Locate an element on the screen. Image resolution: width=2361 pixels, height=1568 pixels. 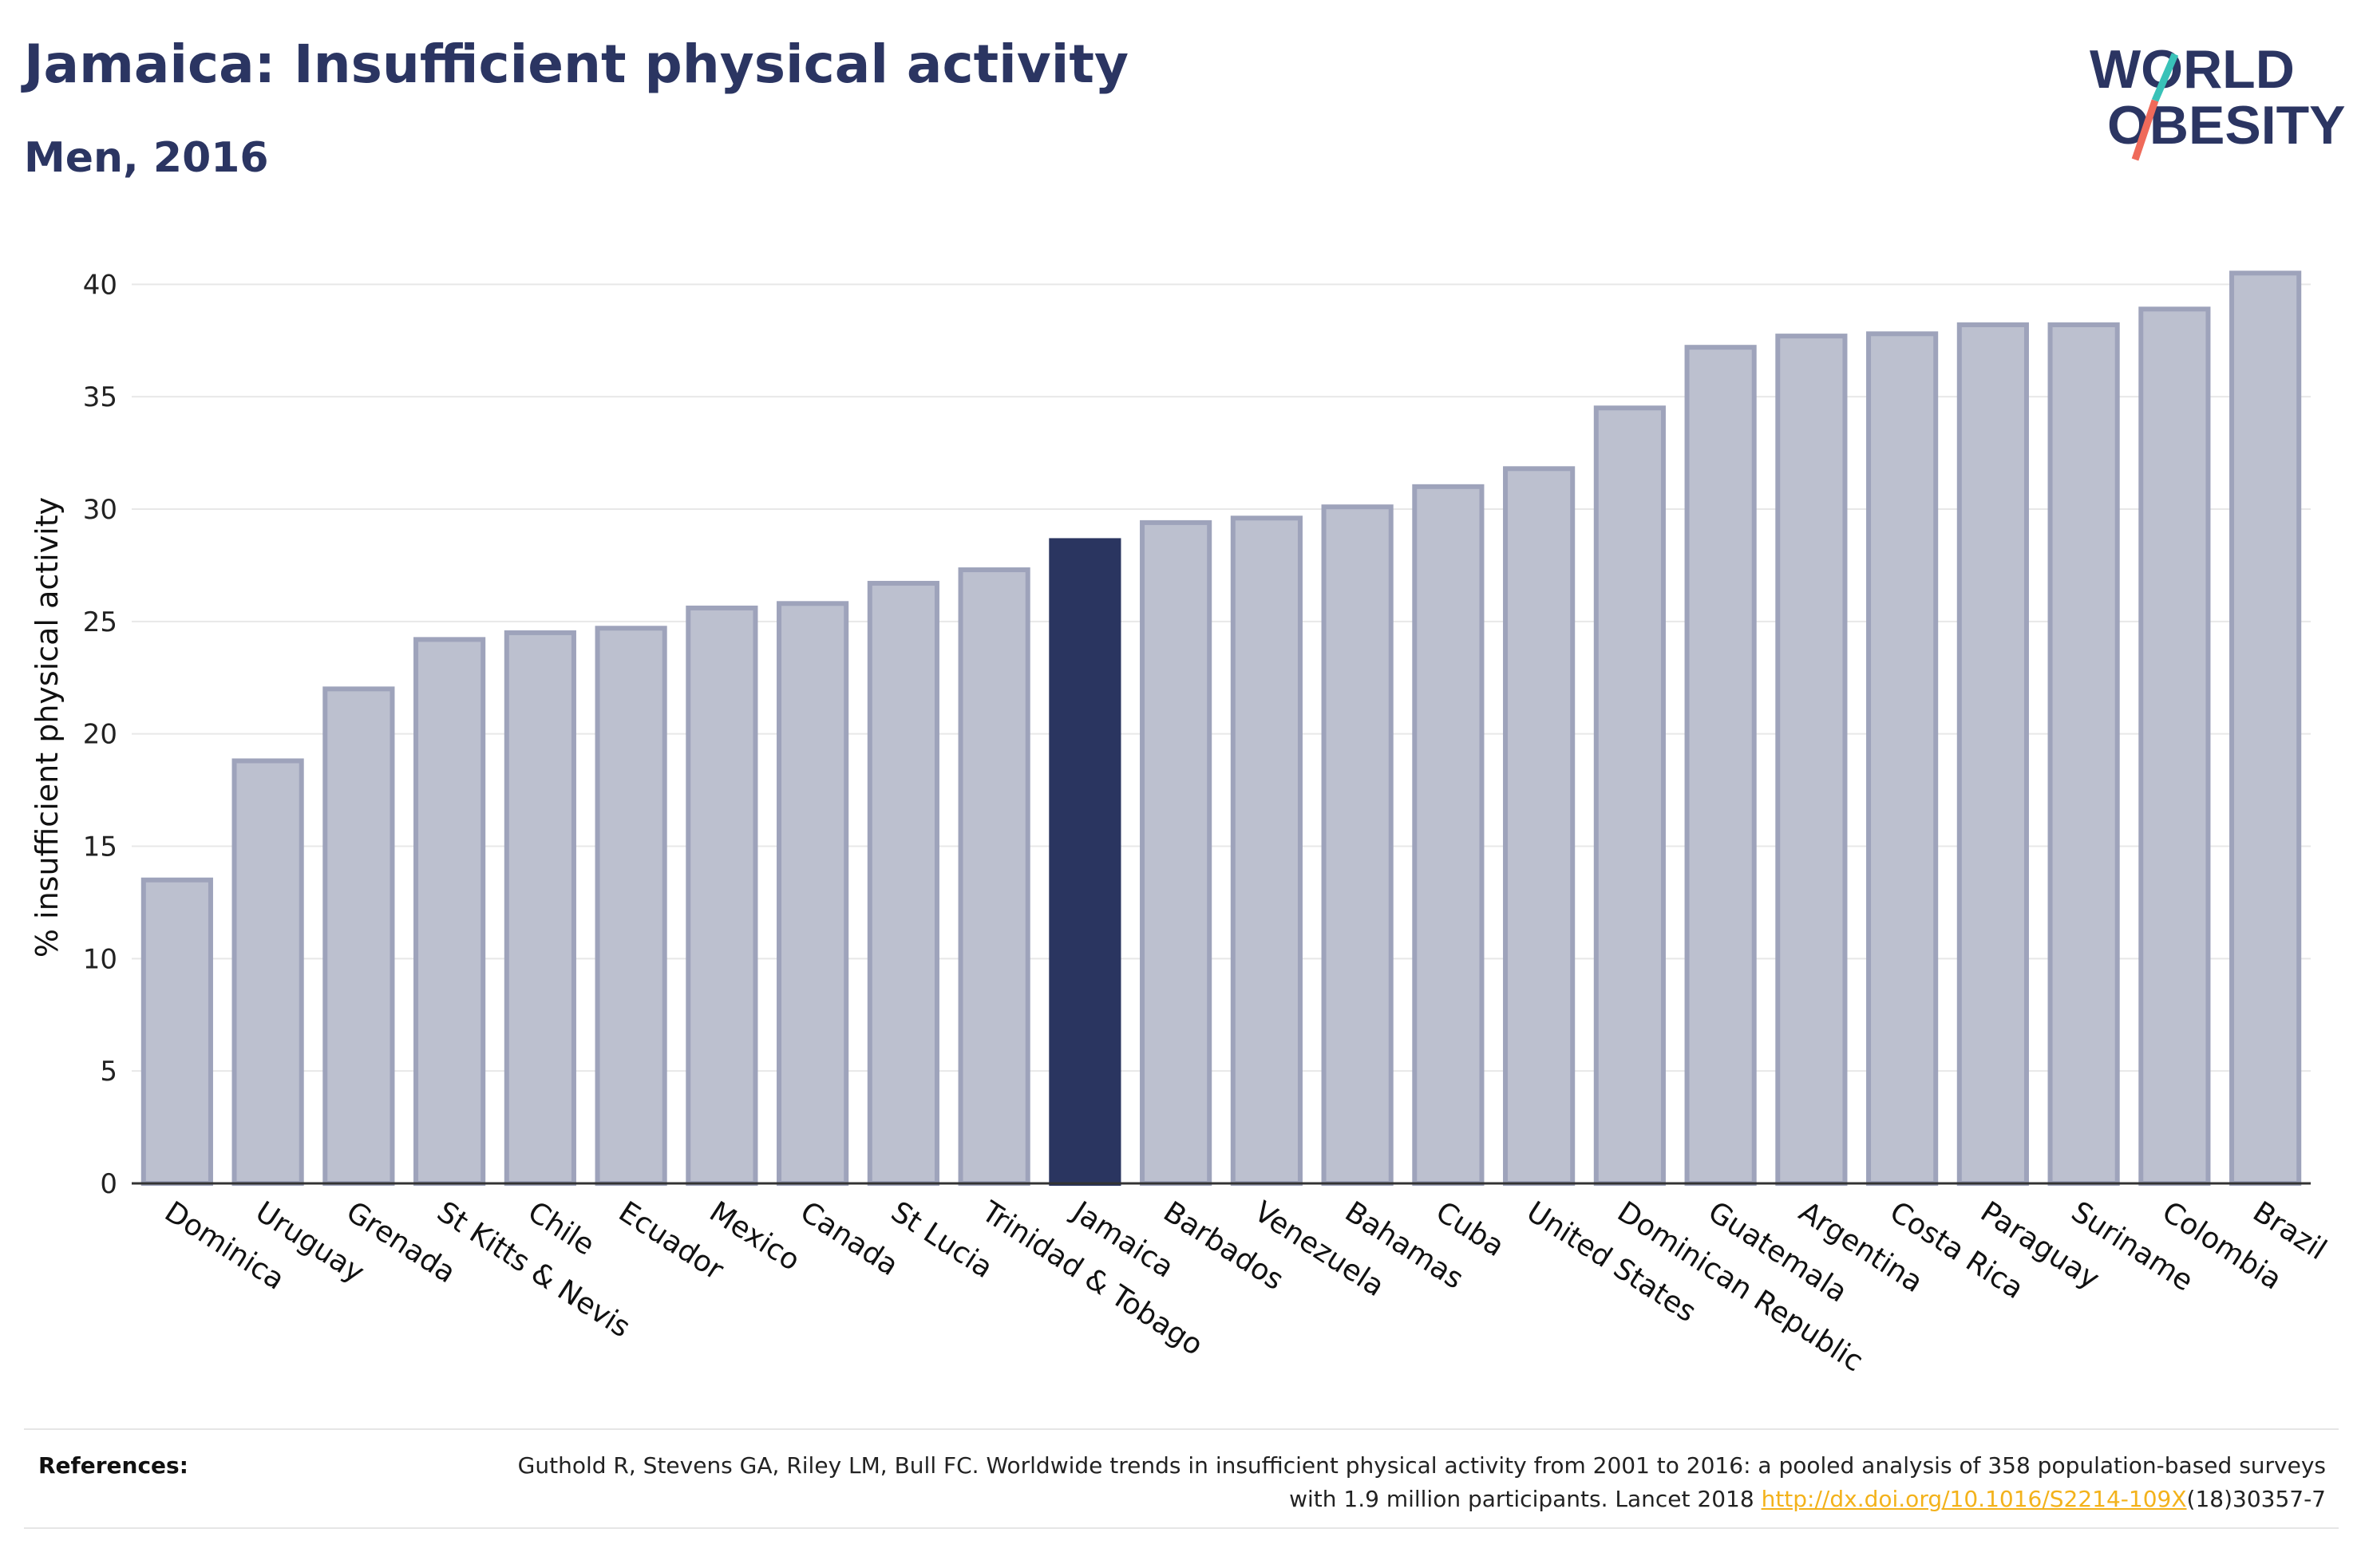
logo-slash-teal is located at coordinates (2165, 77).